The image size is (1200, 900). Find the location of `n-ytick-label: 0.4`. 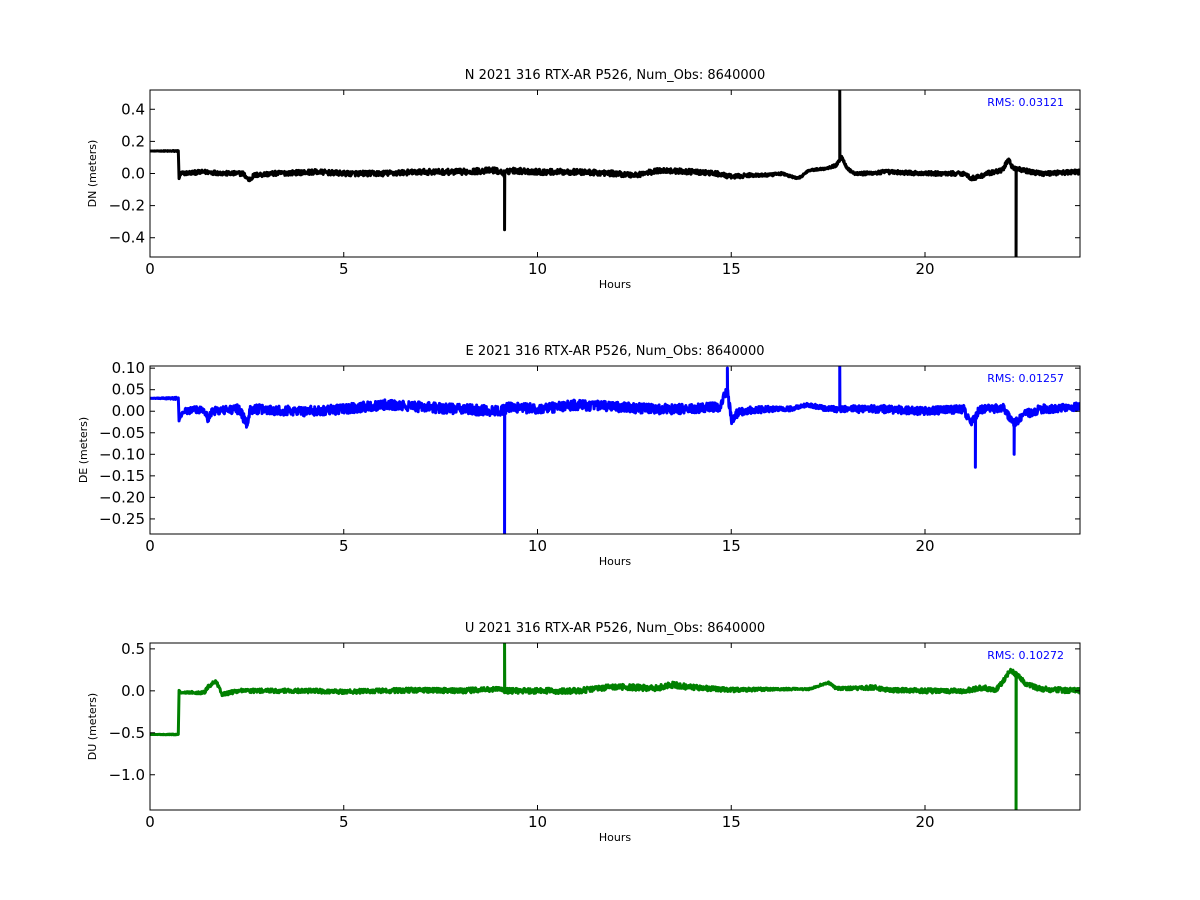

n-ytick-label: 0.4 is located at coordinates (133, 109).